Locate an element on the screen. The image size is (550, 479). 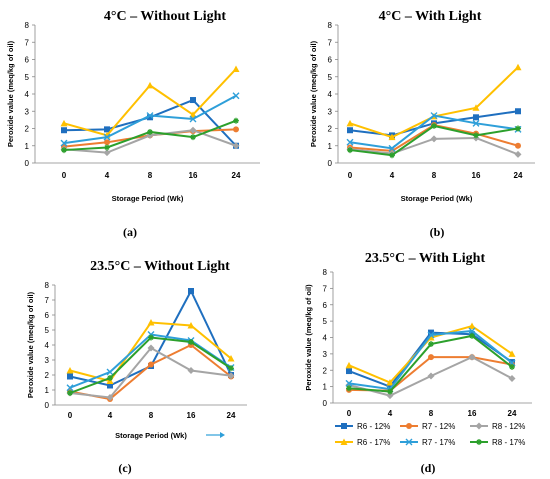
panel-a-xtick-label: 4 is located at coordinates (107, 175).